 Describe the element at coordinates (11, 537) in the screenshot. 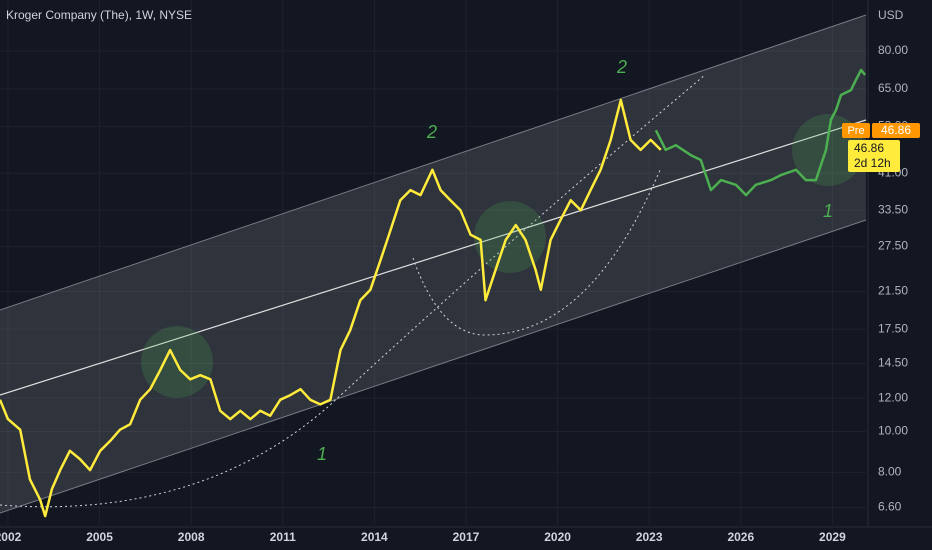

I see `x-tick-label: 2002` at that location.